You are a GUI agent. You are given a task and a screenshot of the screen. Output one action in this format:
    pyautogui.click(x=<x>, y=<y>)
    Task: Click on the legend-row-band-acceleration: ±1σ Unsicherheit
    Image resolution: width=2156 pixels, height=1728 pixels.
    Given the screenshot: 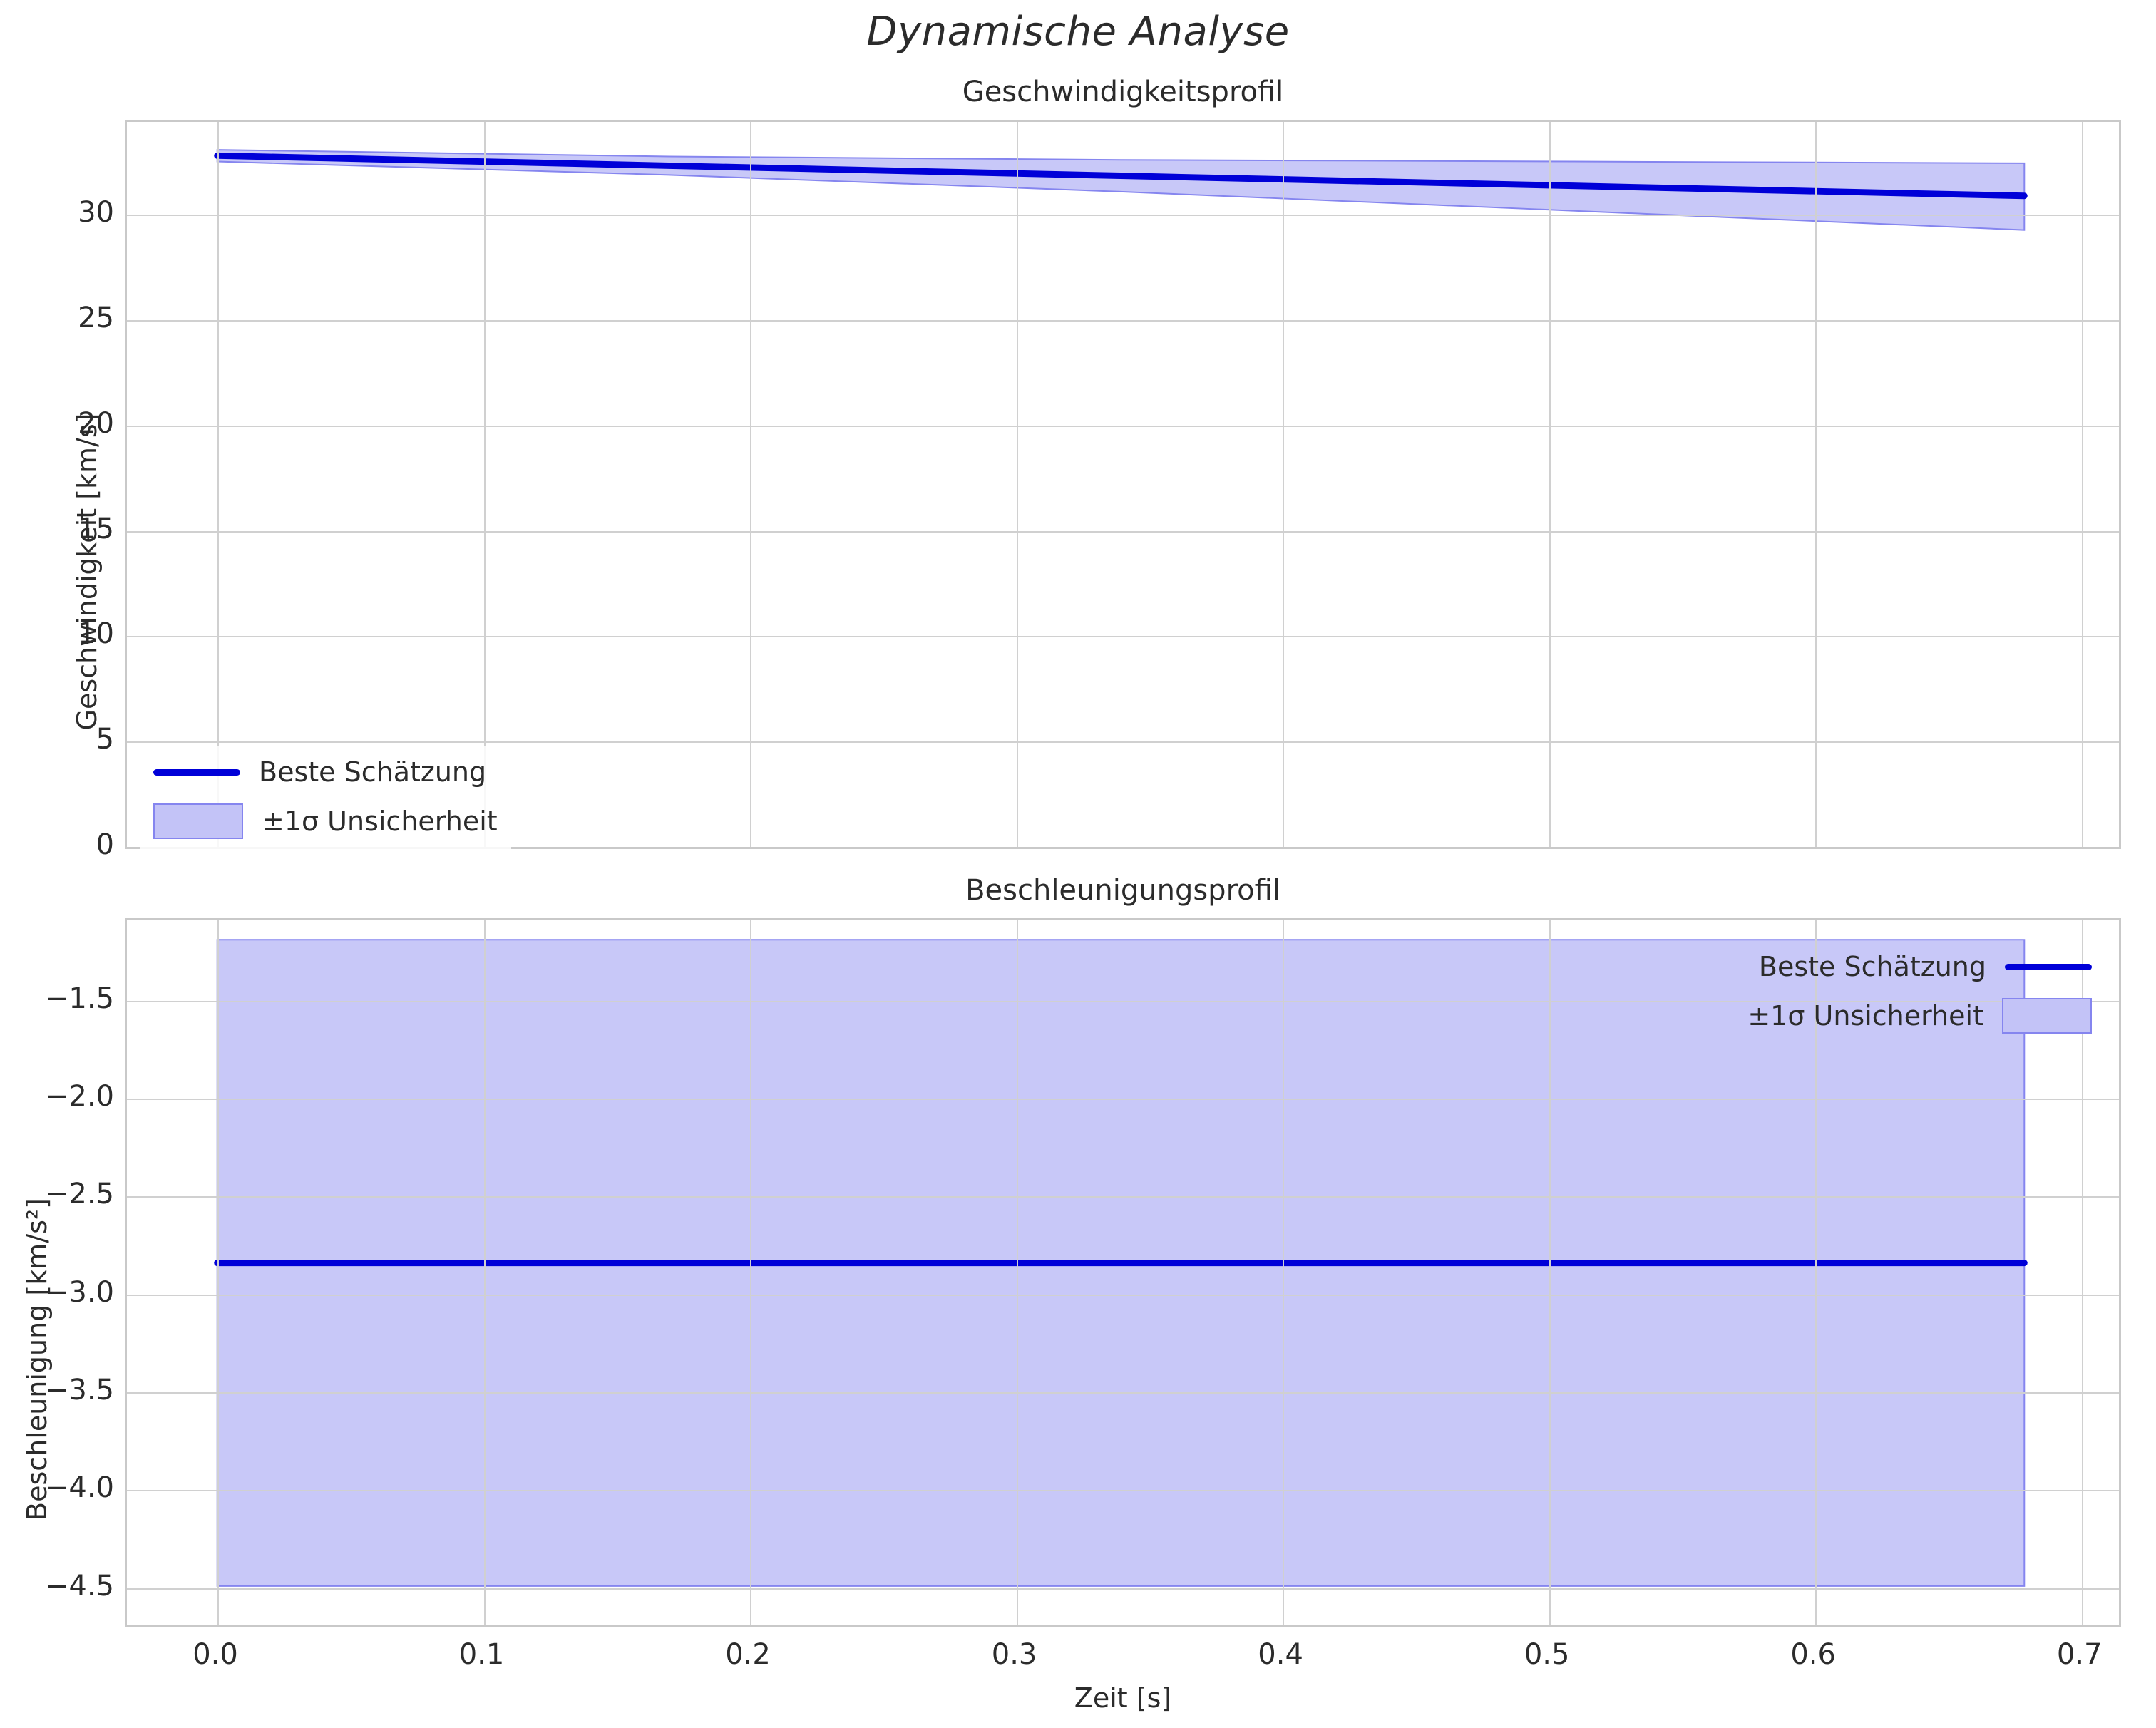 What is the action you would take?
    pyautogui.click(x=1919, y=1016)
    